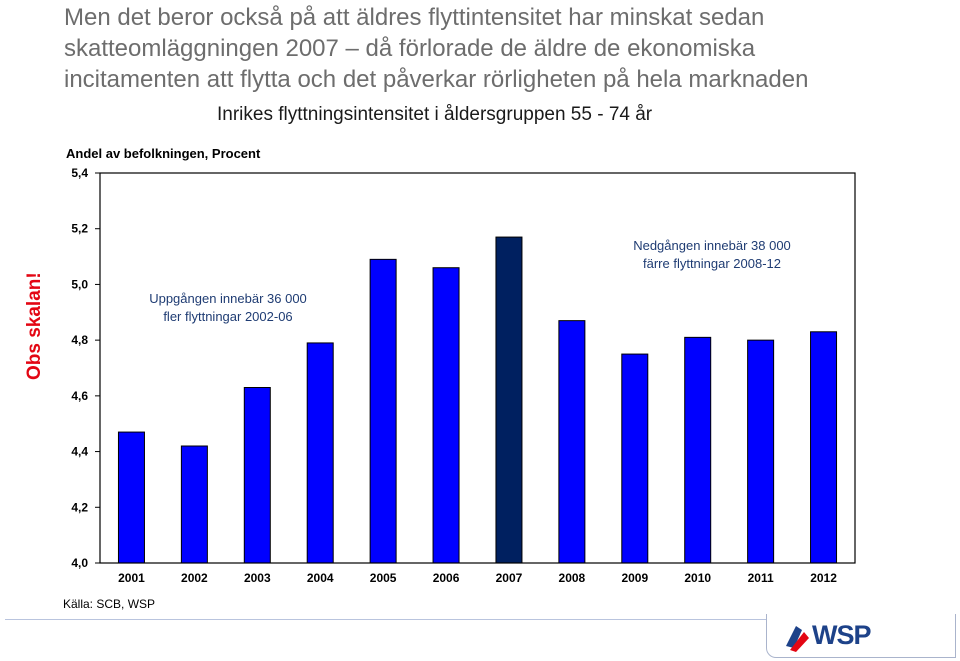 This screenshot has width=960, height=661. What do you see at coordinates (572, 442) in the screenshot?
I see `bar-2008` at bounding box center [572, 442].